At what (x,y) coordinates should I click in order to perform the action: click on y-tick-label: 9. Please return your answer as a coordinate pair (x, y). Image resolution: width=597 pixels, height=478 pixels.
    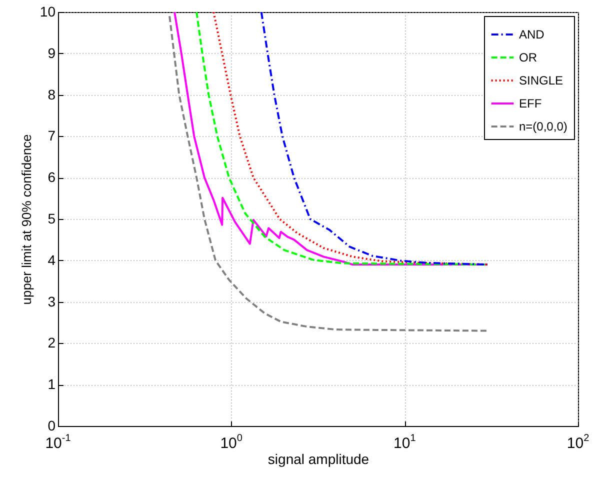
    Looking at the image, I should click on (52, 52).